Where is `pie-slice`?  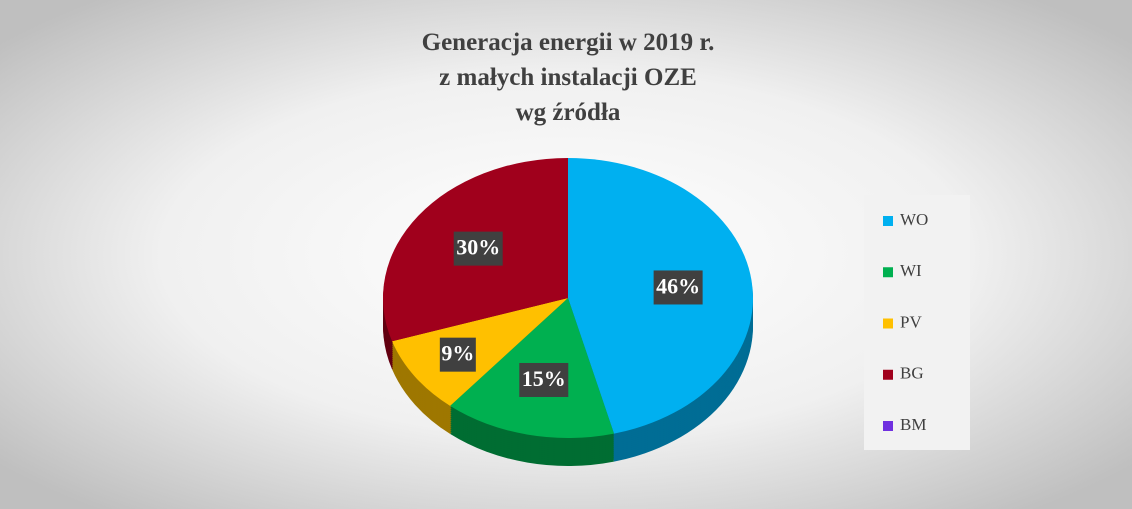 pie-slice is located at coordinates (480, 352).